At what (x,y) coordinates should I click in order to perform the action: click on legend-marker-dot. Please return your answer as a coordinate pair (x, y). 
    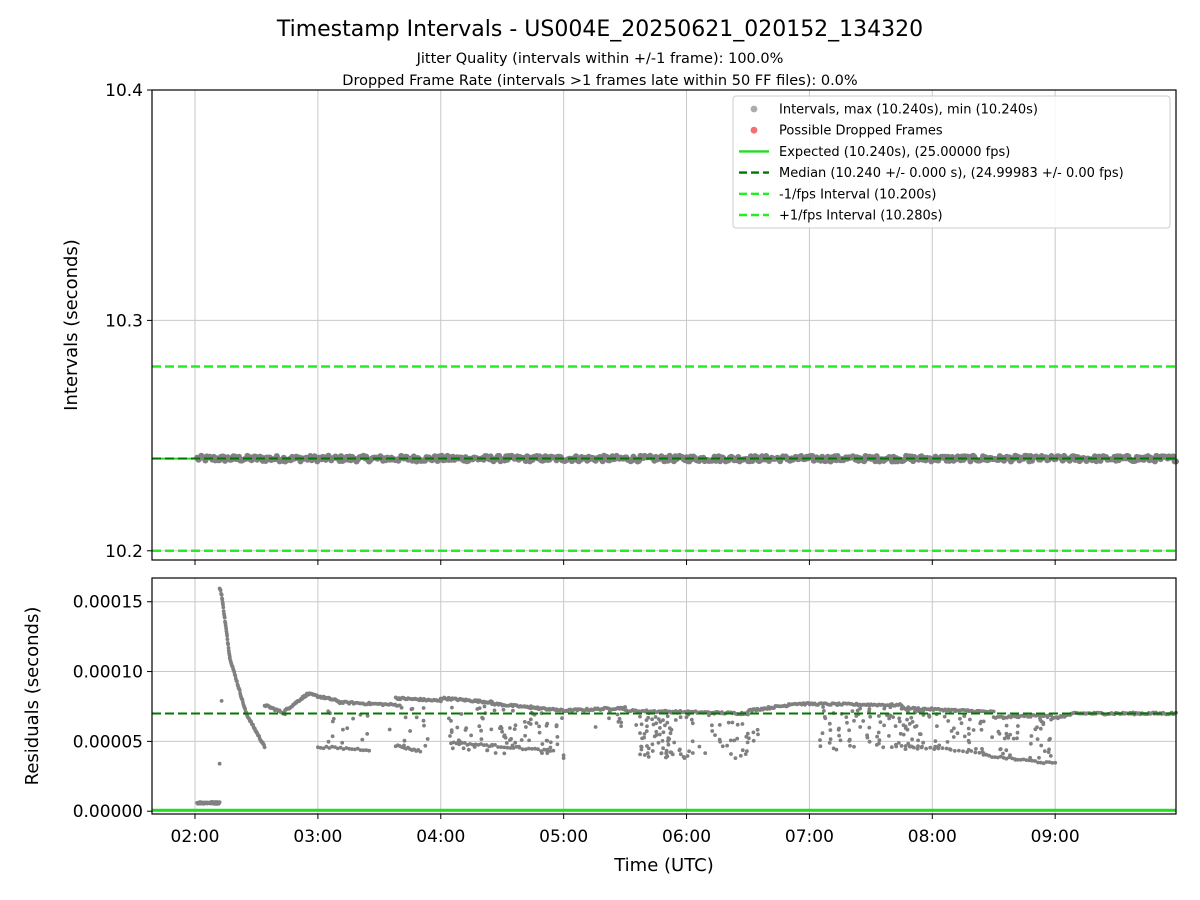
    Looking at the image, I should click on (754, 130).